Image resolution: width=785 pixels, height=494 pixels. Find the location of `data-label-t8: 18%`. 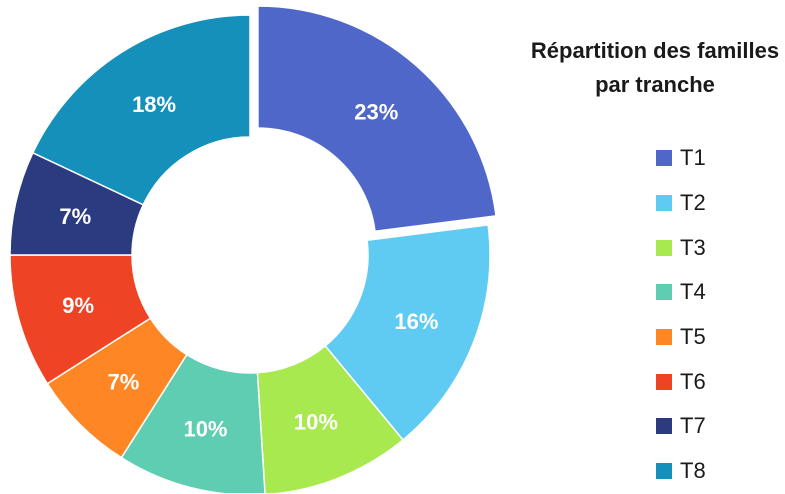

data-label-t8: 18% is located at coordinates (154, 104).